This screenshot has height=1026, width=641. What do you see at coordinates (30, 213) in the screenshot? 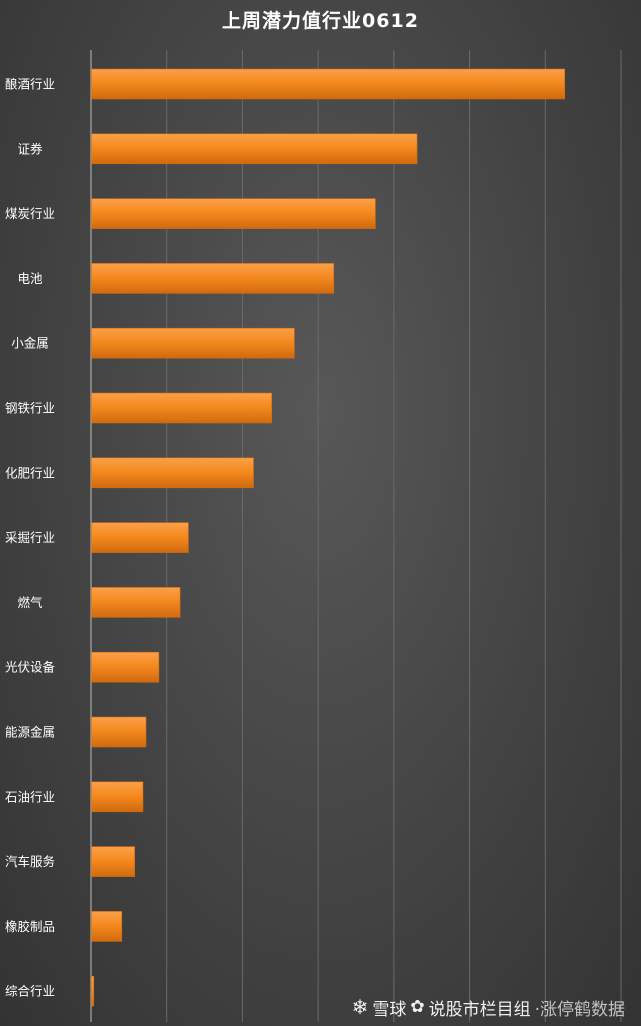
I see `category-label: 煤炭行业` at bounding box center [30, 213].